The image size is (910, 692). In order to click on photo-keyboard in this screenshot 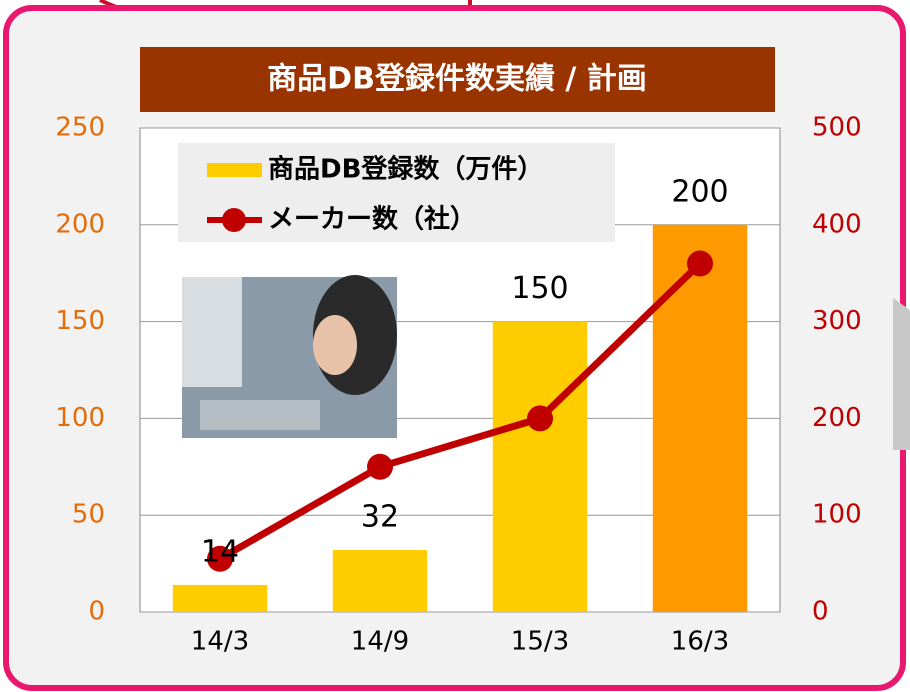, I will do `click(260, 415)`.